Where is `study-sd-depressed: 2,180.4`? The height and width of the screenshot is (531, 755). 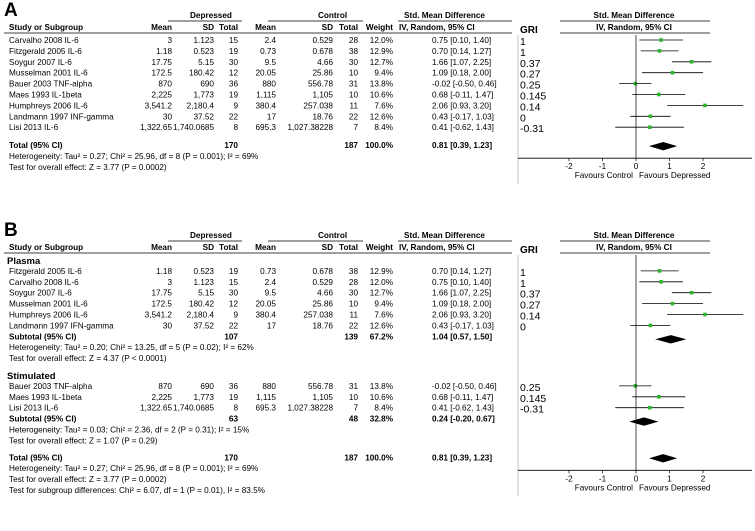 study-sd-depressed: 2,180.4 is located at coordinates (201, 105).